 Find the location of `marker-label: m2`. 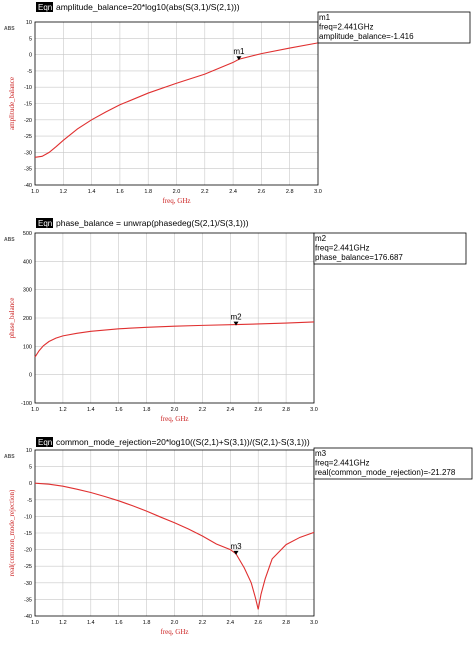

marker-label: m2 is located at coordinates (236, 317).